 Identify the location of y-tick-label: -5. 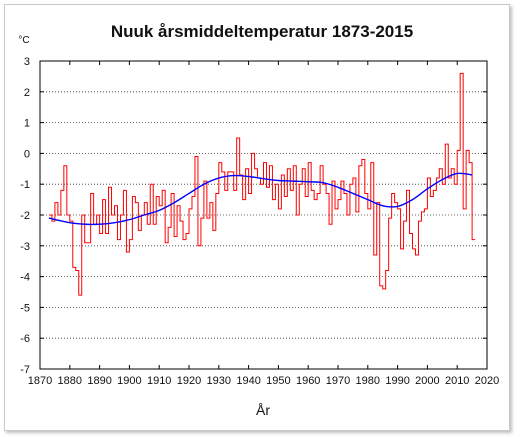
(25, 308).